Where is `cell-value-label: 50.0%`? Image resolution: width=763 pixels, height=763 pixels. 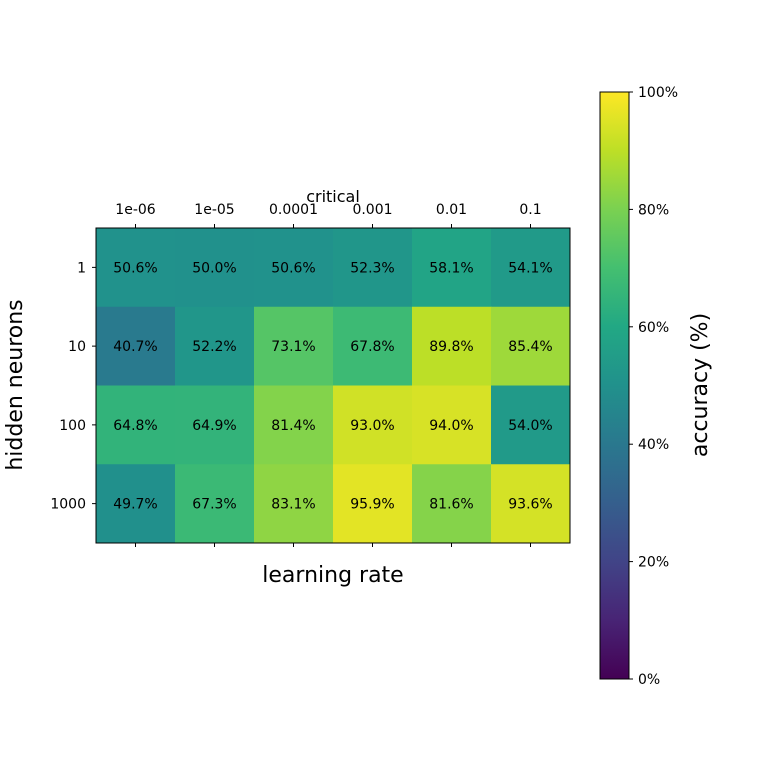
cell-value-label: 50.0% is located at coordinates (214, 268).